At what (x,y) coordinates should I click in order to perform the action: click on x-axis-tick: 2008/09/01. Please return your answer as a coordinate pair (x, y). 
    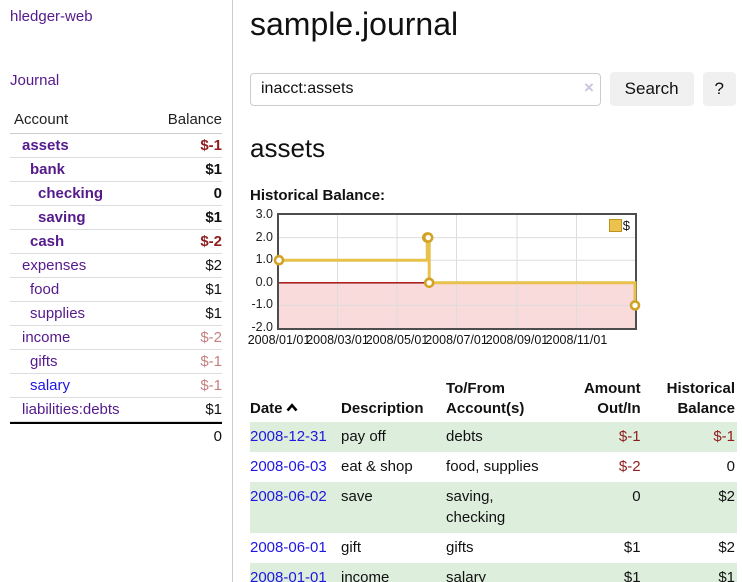
    Looking at the image, I should click on (517, 340).